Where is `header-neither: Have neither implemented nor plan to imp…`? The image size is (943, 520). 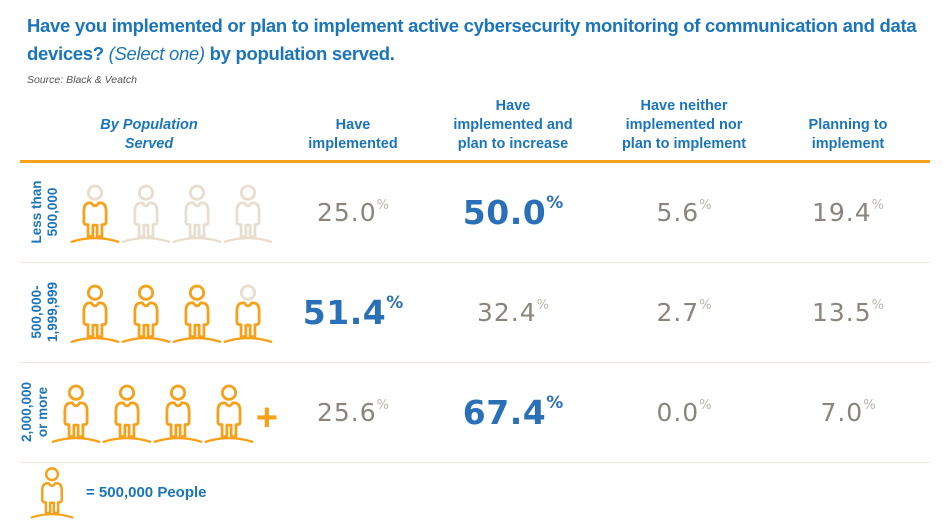 header-neither: Have neither implemented nor plan to imp… is located at coordinates (684, 124).